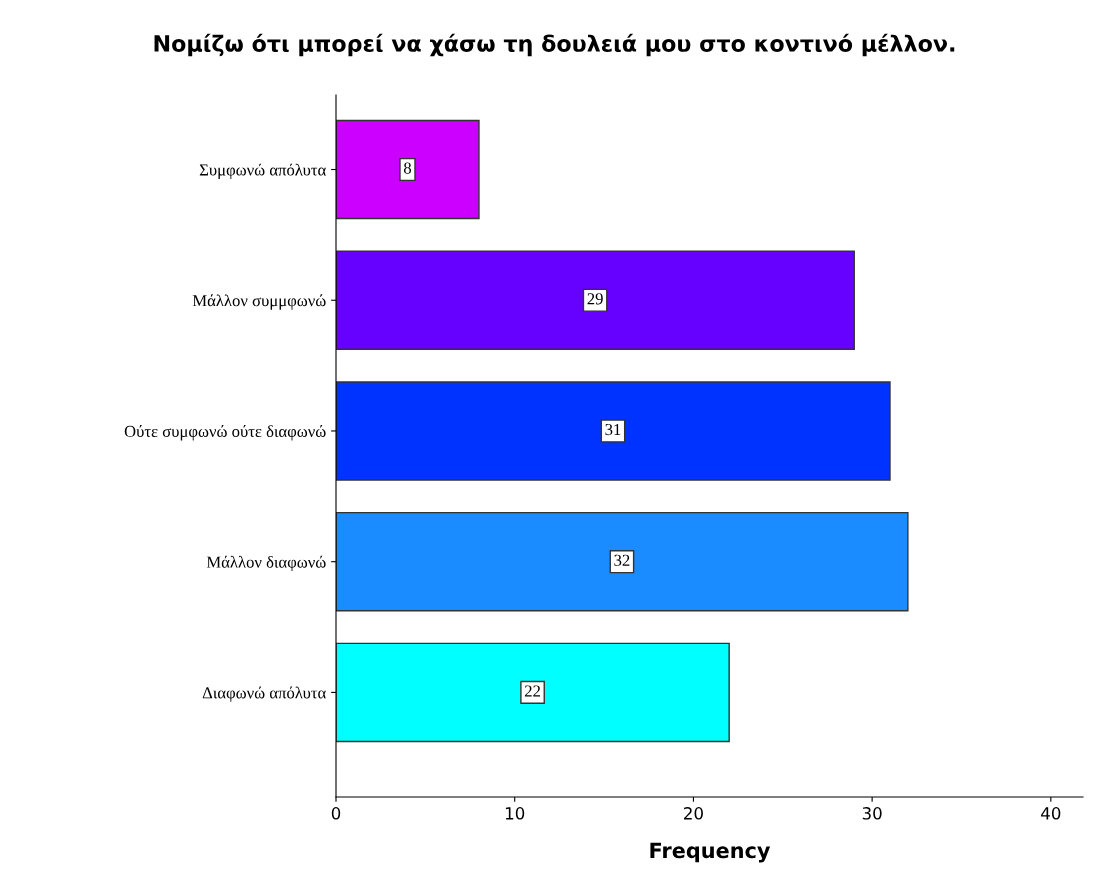  What do you see at coordinates (554, 45) in the screenshot?
I see `chart-title: Νομίζω ότι μπορεί να χάσω τη δουλειά μου στο κοντινό μέλλον.` at bounding box center [554, 45].